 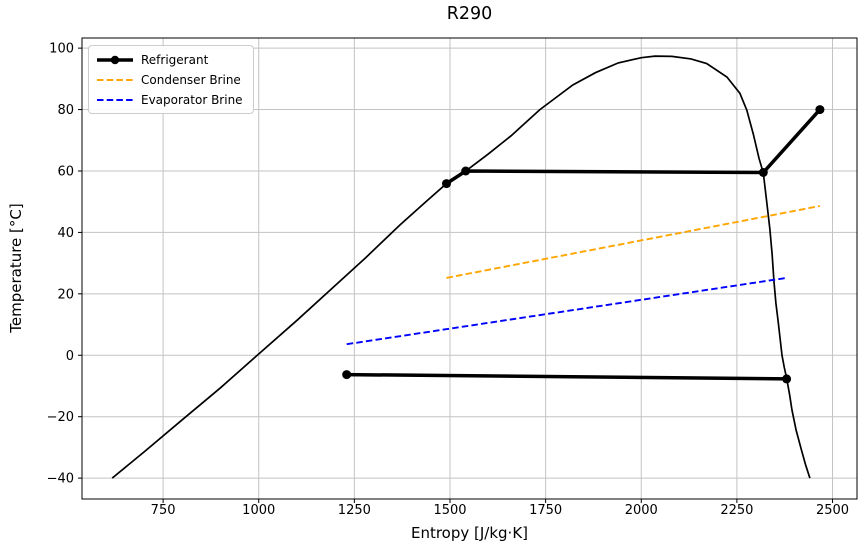 I want to click on y-tick-label: 40, so click(x=65, y=233).